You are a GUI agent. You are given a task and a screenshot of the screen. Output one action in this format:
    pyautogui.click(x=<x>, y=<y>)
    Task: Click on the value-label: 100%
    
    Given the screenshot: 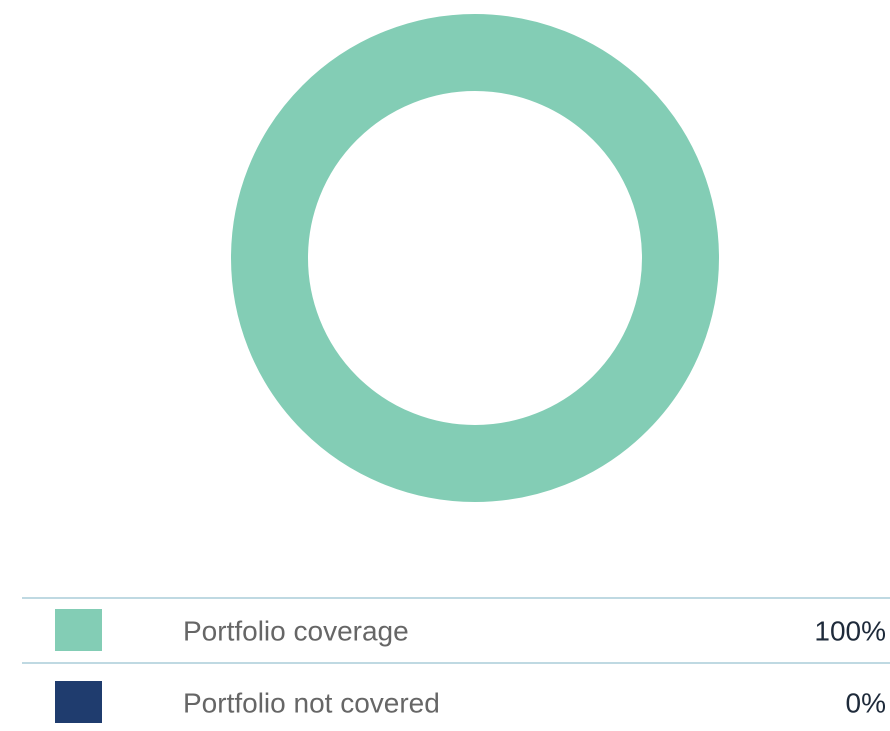 What is the action you would take?
    pyautogui.click(x=850, y=630)
    